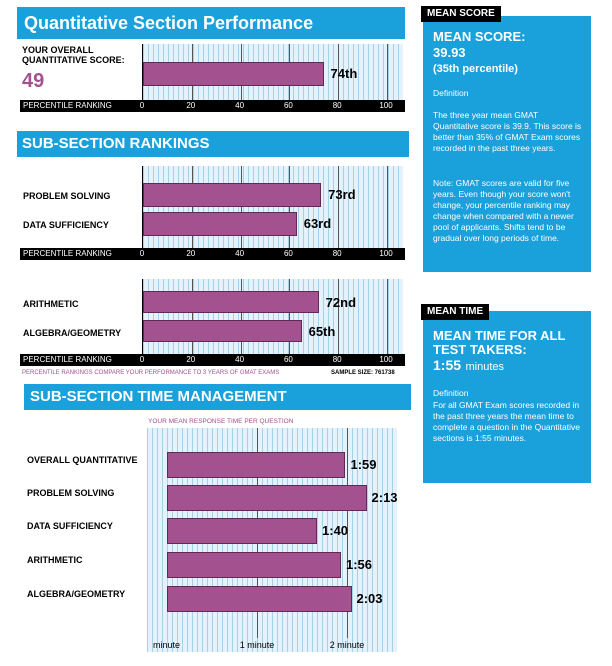 This screenshot has height=666, width=612. I want to click on overall-score-value: 49, so click(33, 81).